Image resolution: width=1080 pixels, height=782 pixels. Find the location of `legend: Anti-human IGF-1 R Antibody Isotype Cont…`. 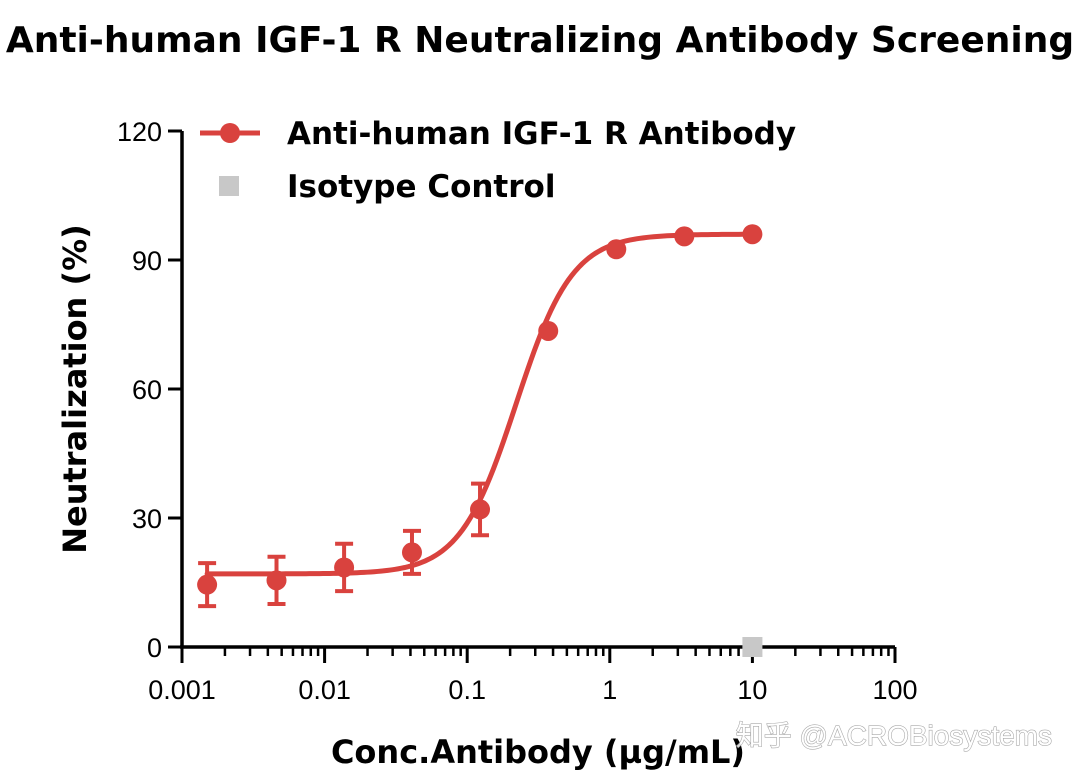

legend: Anti-human IGF-1 R Antibody Isotype Cont… is located at coordinates (498, 160).